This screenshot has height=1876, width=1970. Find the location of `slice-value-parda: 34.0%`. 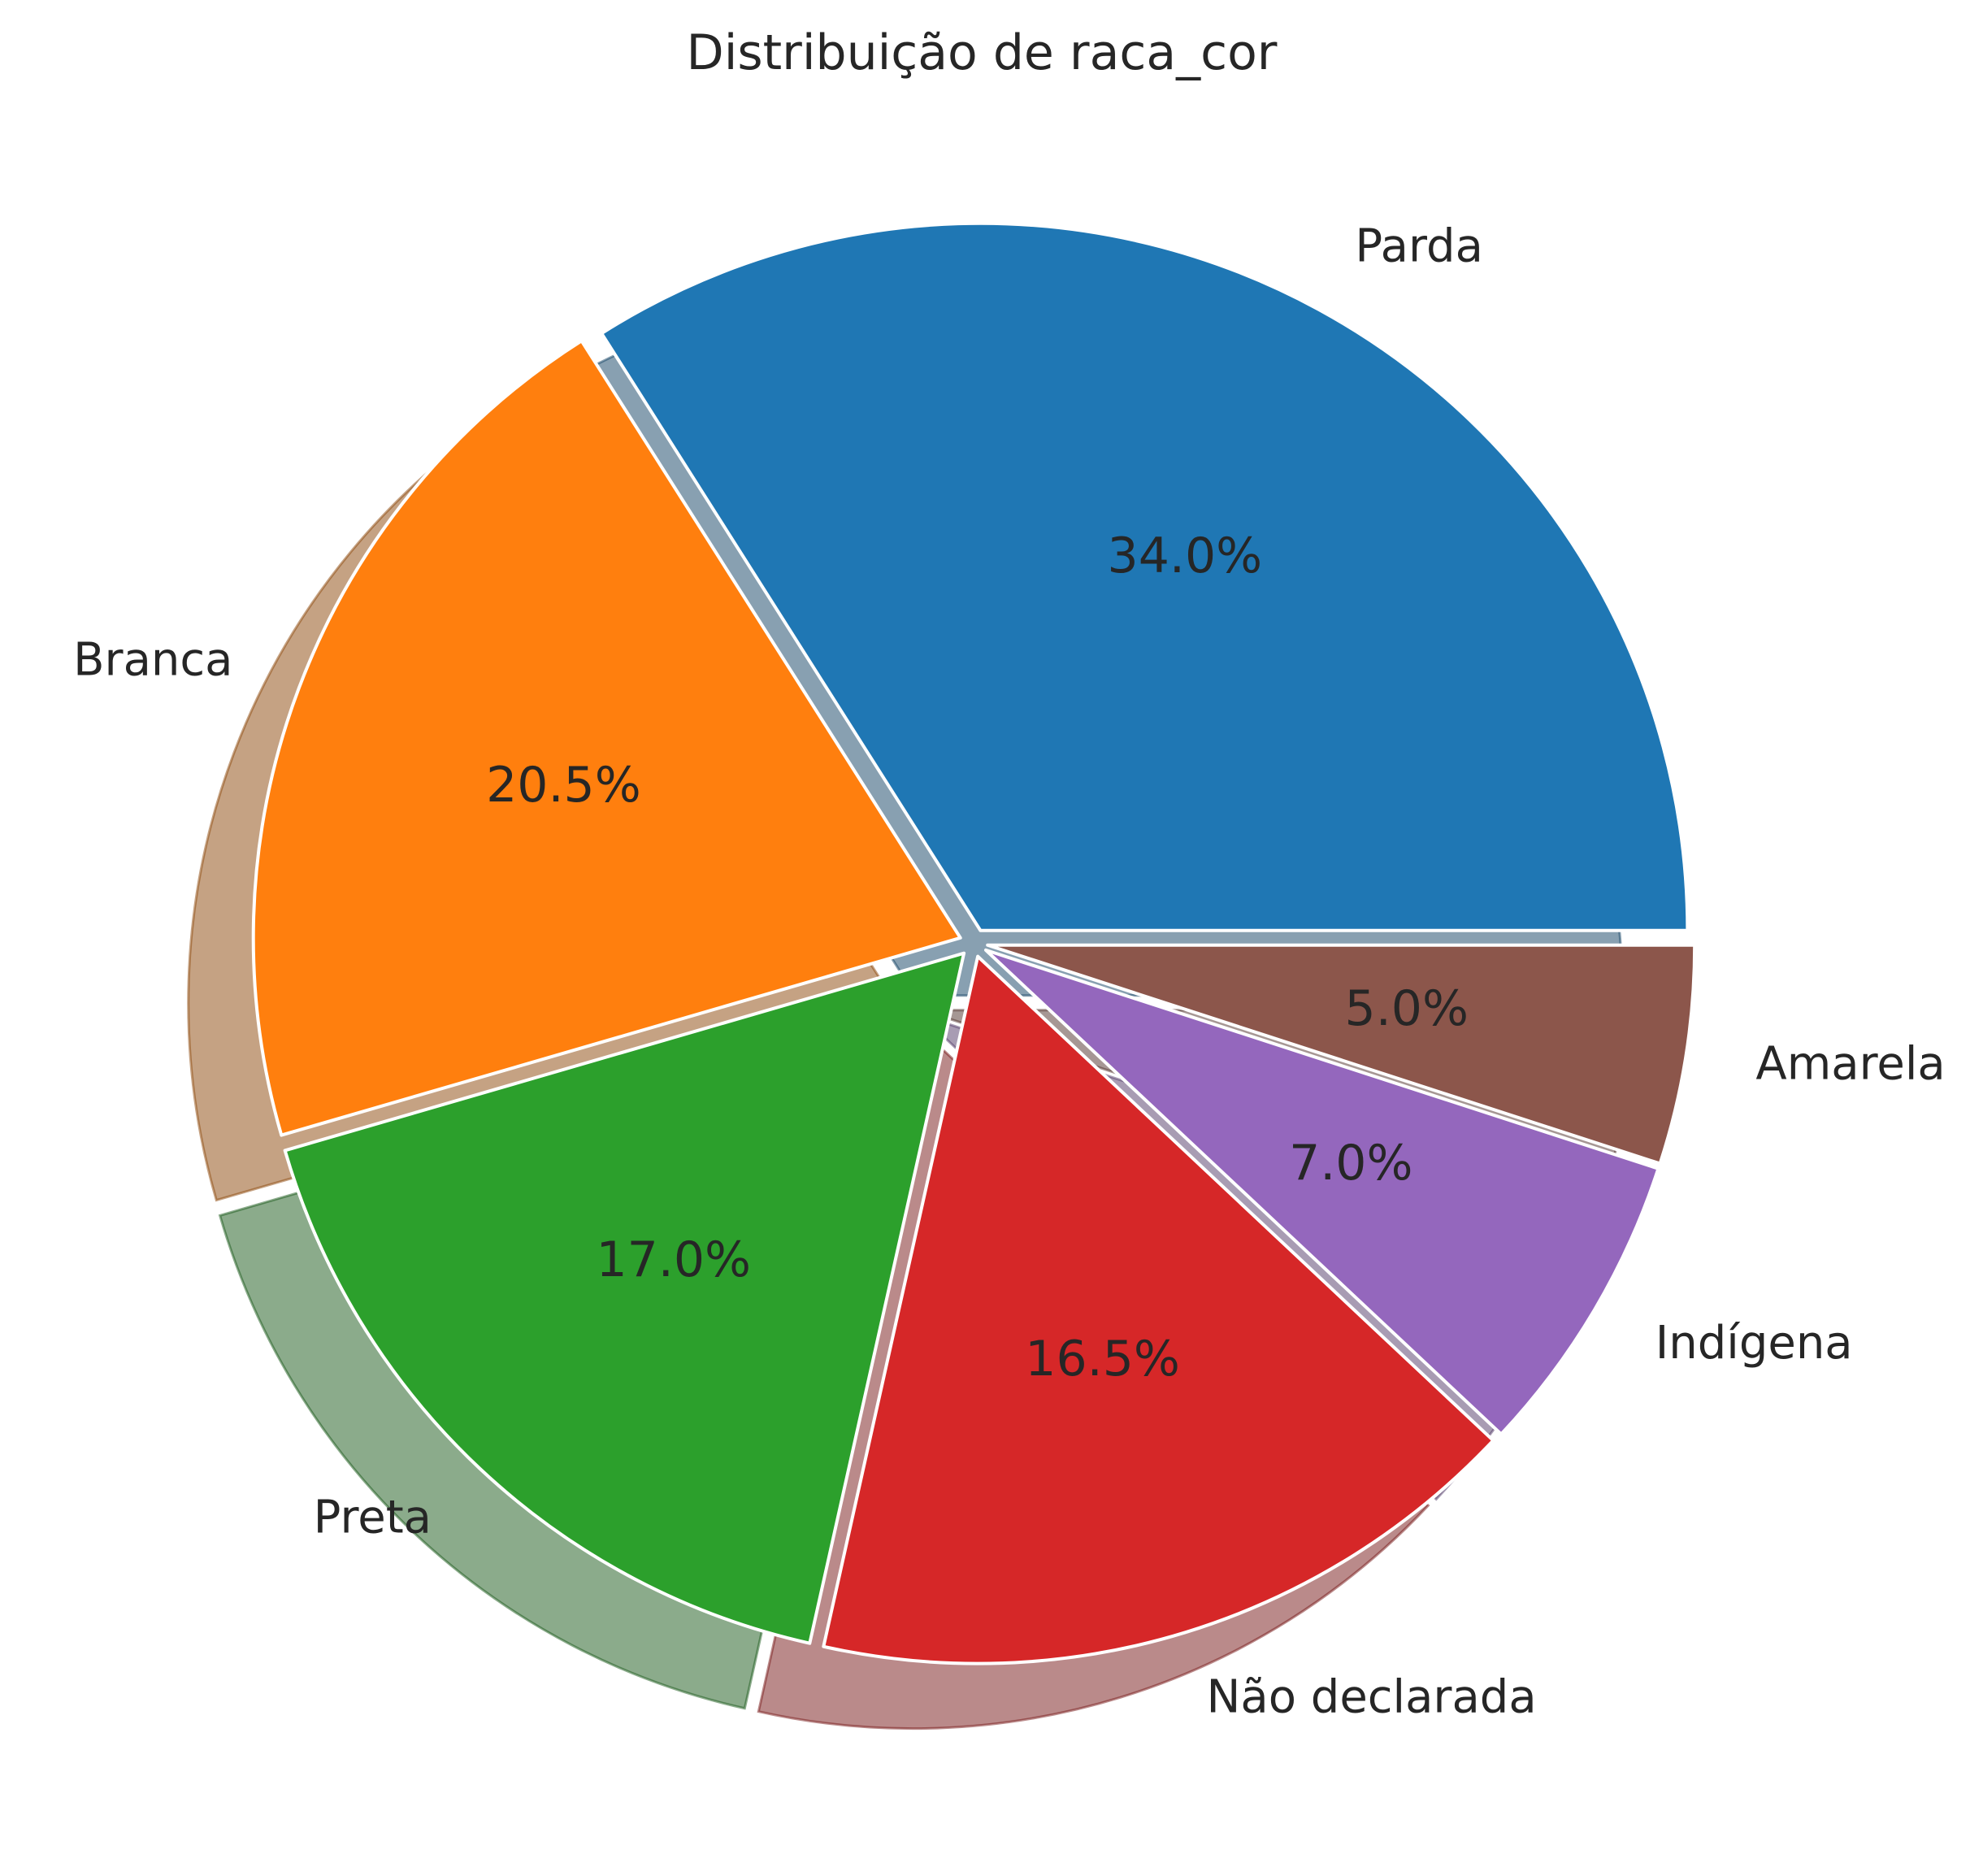

slice-value-parda: 34.0% is located at coordinates (1185, 556).